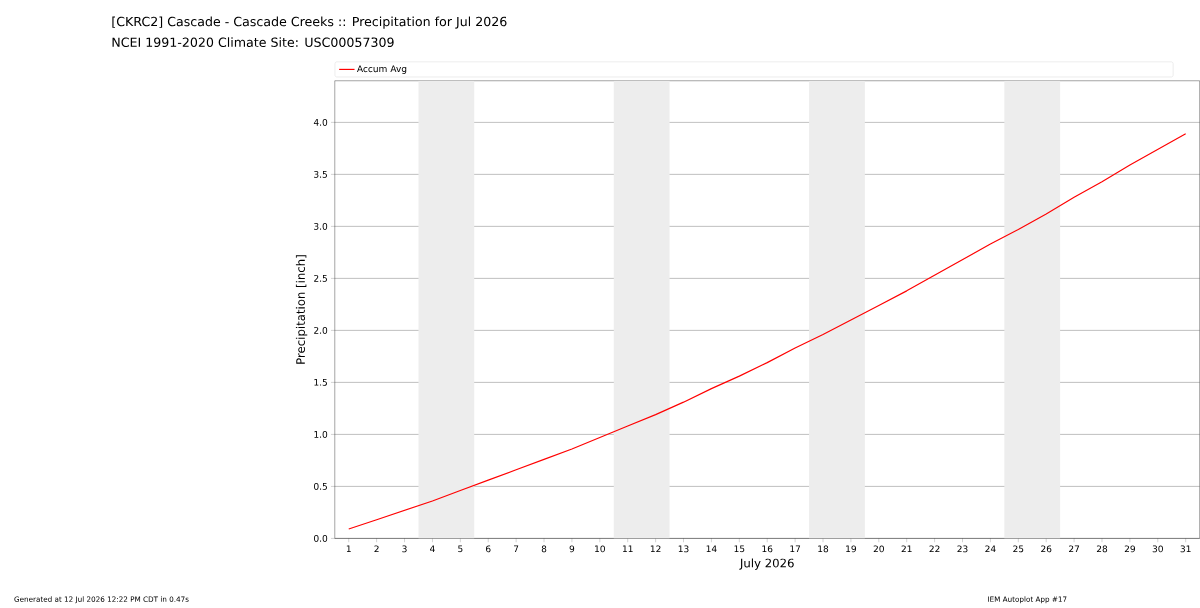 The height and width of the screenshot is (608, 1200). Describe the element at coordinates (767, 549) in the screenshot. I see `x-tick-label: 16` at that location.